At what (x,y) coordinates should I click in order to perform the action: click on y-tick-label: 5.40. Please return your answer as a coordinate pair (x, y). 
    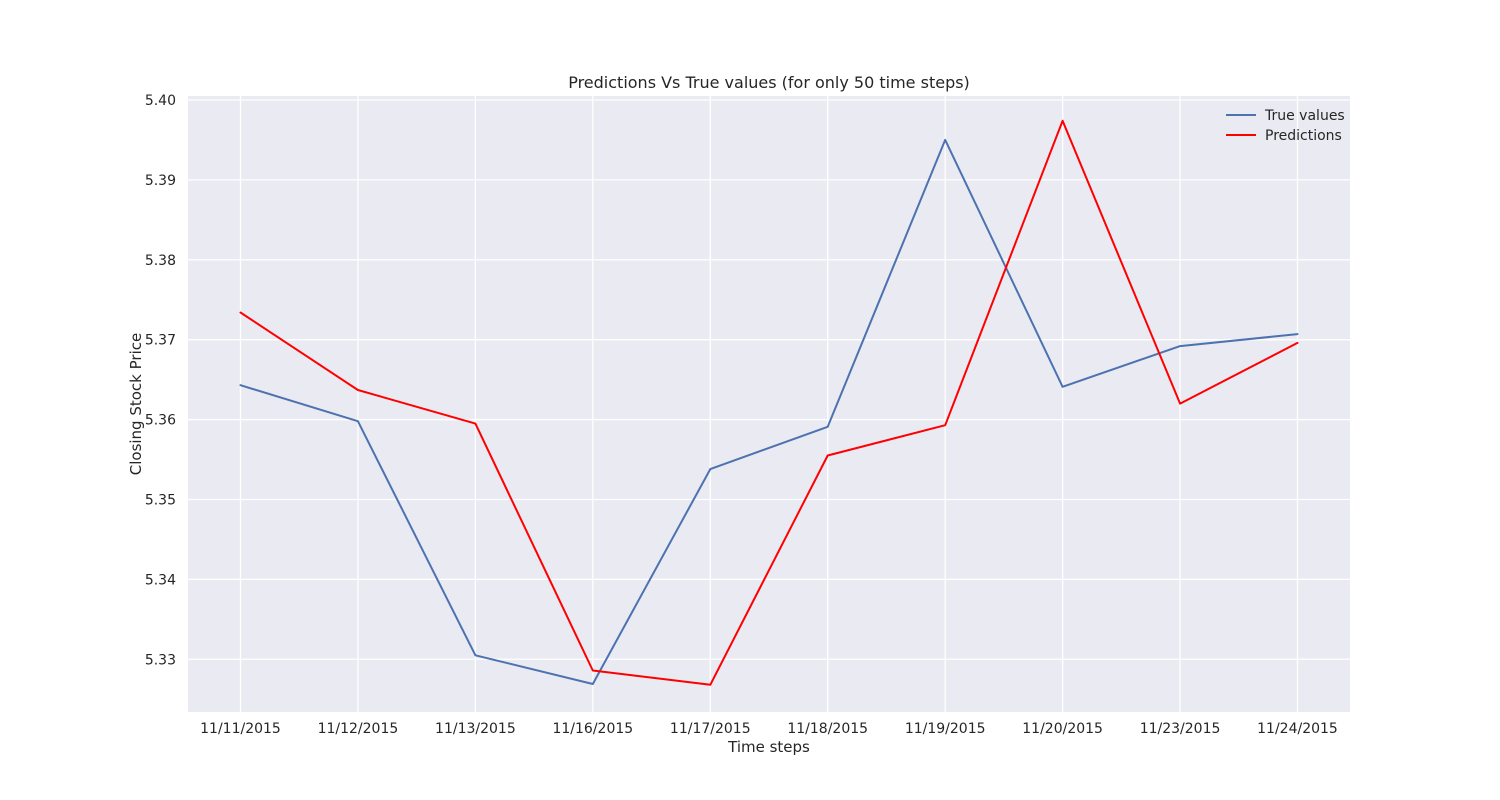
    Looking at the image, I should click on (160, 101).